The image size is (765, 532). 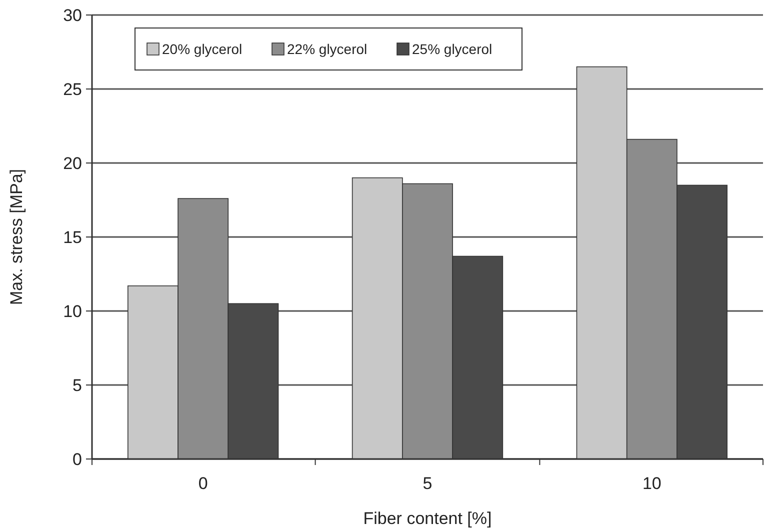 I want to click on y-tick-label: 5, so click(x=77, y=385).